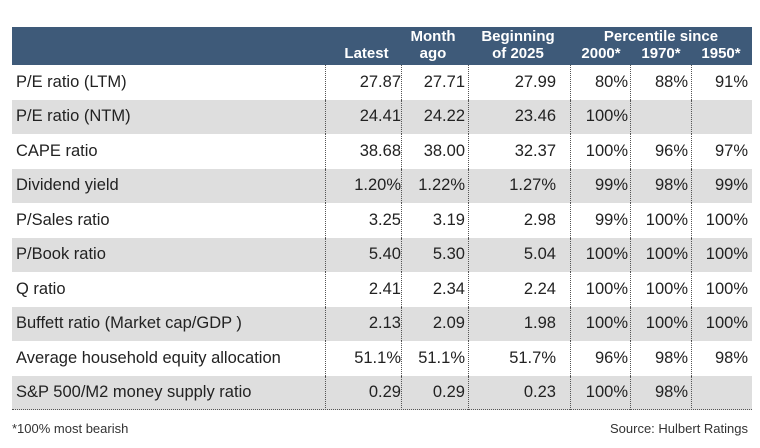 The height and width of the screenshot is (448, 760). Describe the element at coordinates (661, 53) in the screenshot. I see `header-1970: 1970*` at that location.